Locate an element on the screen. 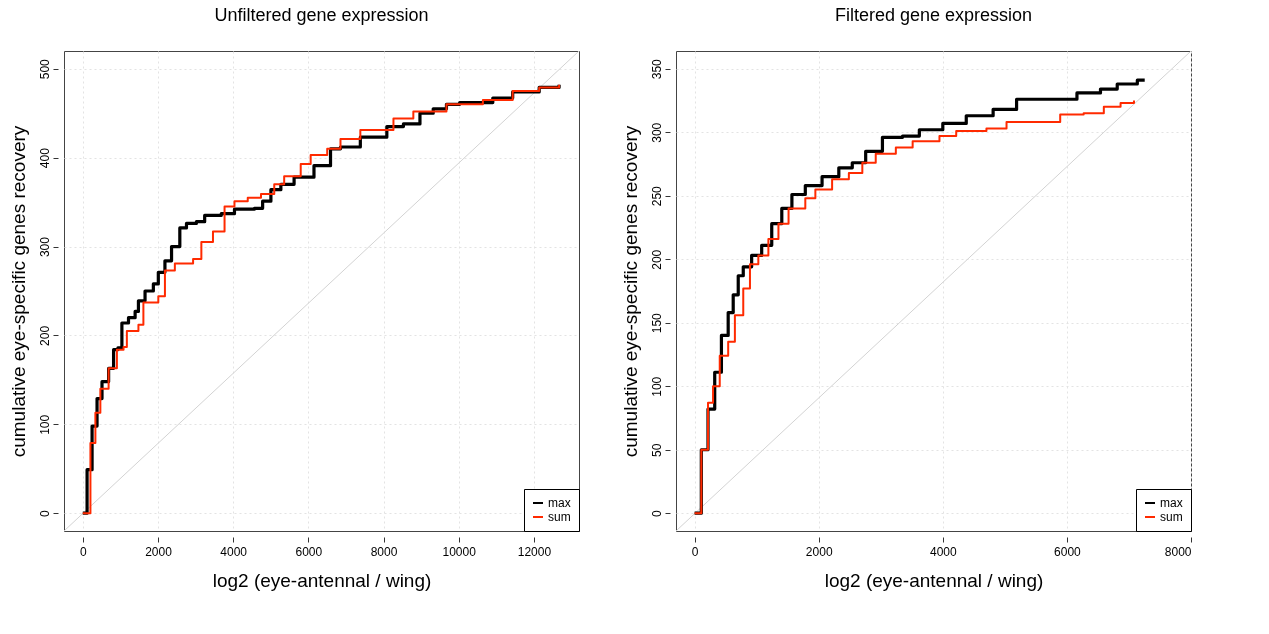  y-tick-label: 150 is located at coordinates (656, 323).